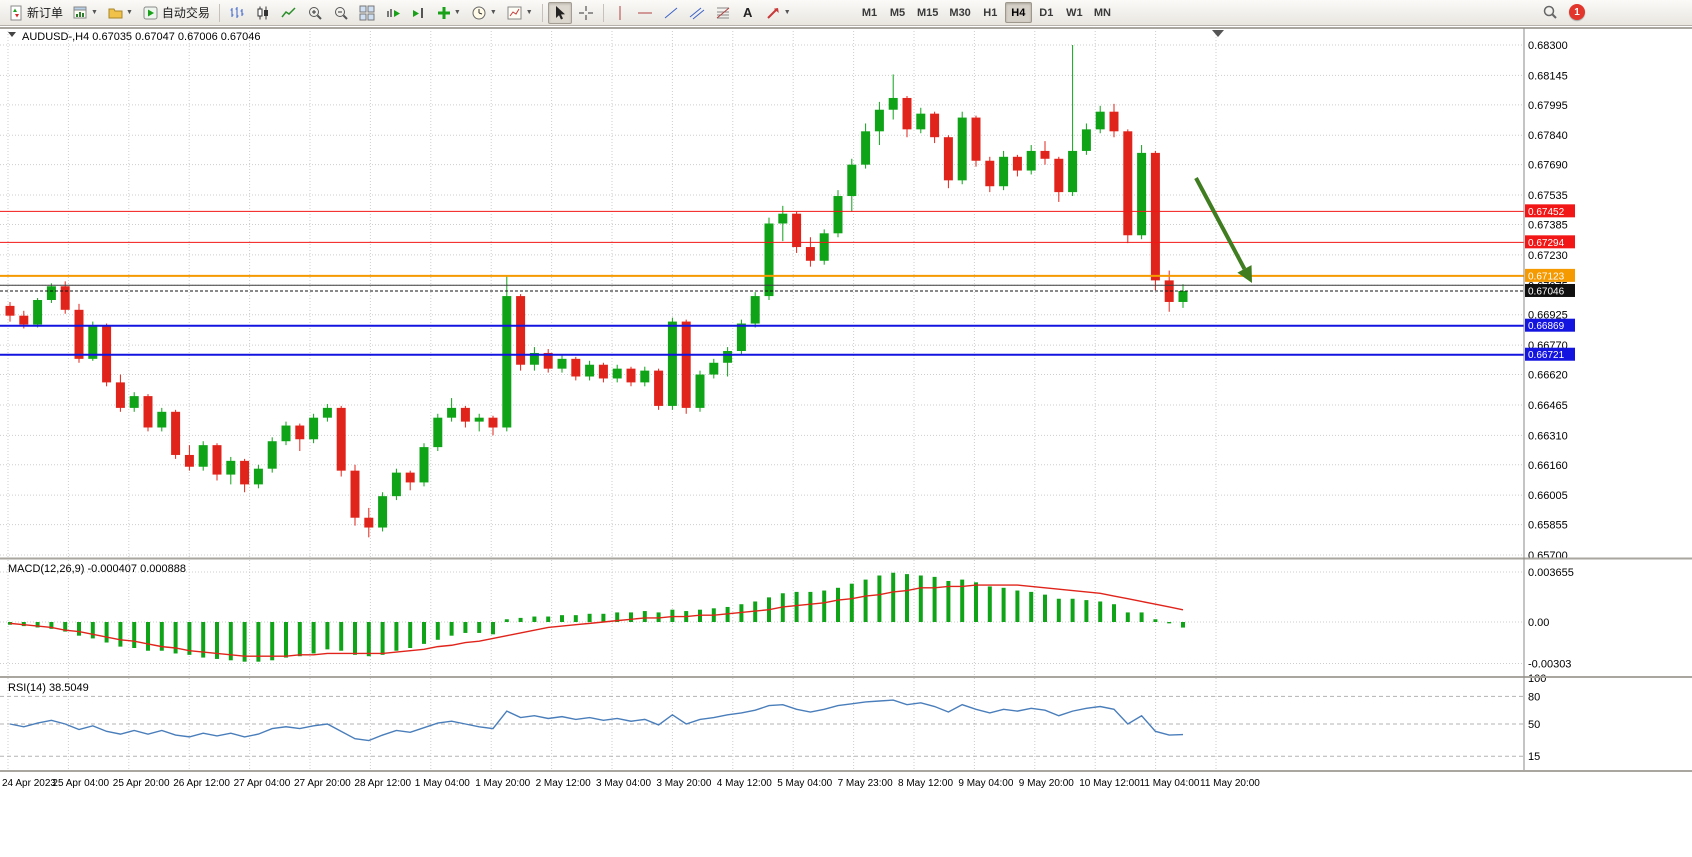 This screenshot has width=1692, height=857. I want to click on auto-scroll-button, so click(393, 13).